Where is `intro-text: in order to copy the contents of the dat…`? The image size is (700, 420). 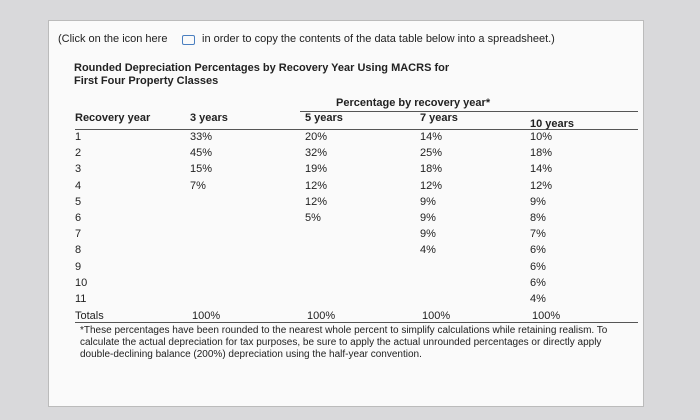 intro-text: in order to copy the contents of the dat… is located at coordinates (378, 39).